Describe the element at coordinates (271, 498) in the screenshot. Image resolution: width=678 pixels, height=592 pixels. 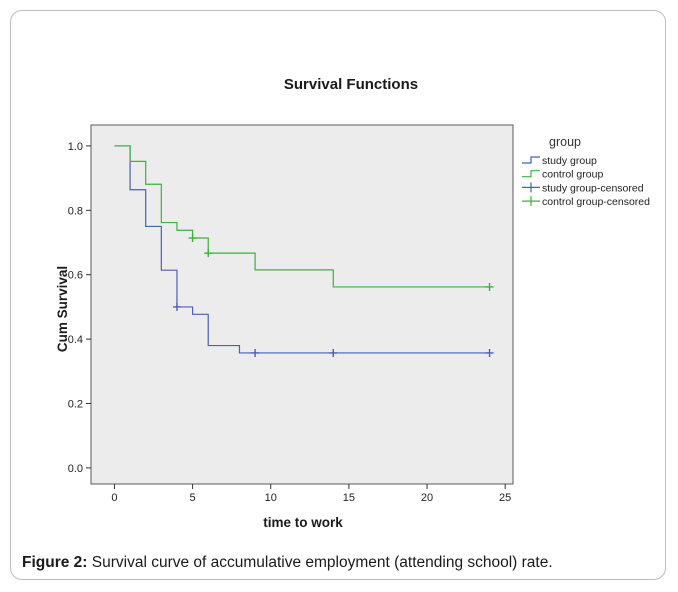
I see `x-tick-label: 10` at that location.